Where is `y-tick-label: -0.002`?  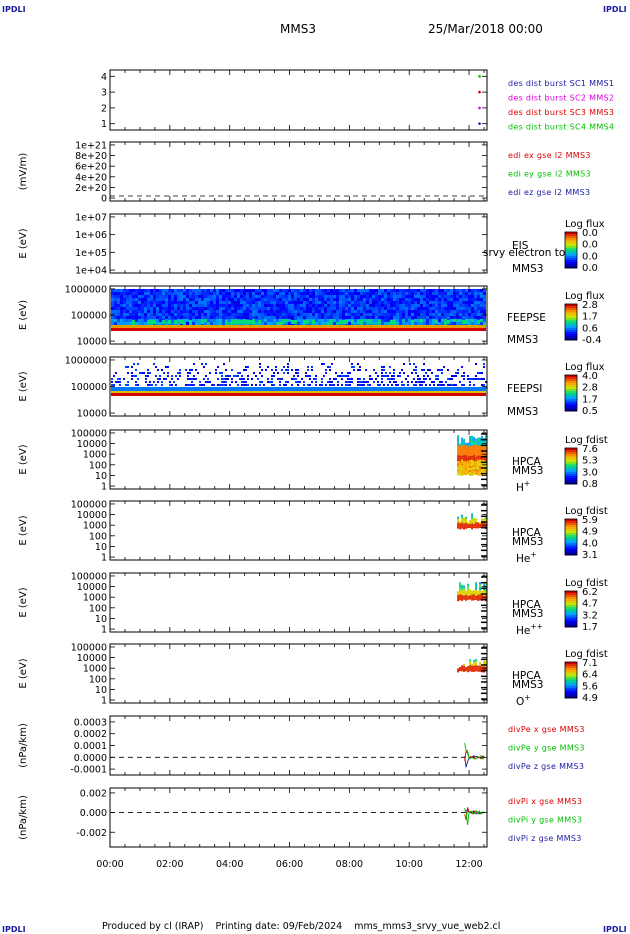
y-tick-label: -0.002 is located at coordinates (91, 833).